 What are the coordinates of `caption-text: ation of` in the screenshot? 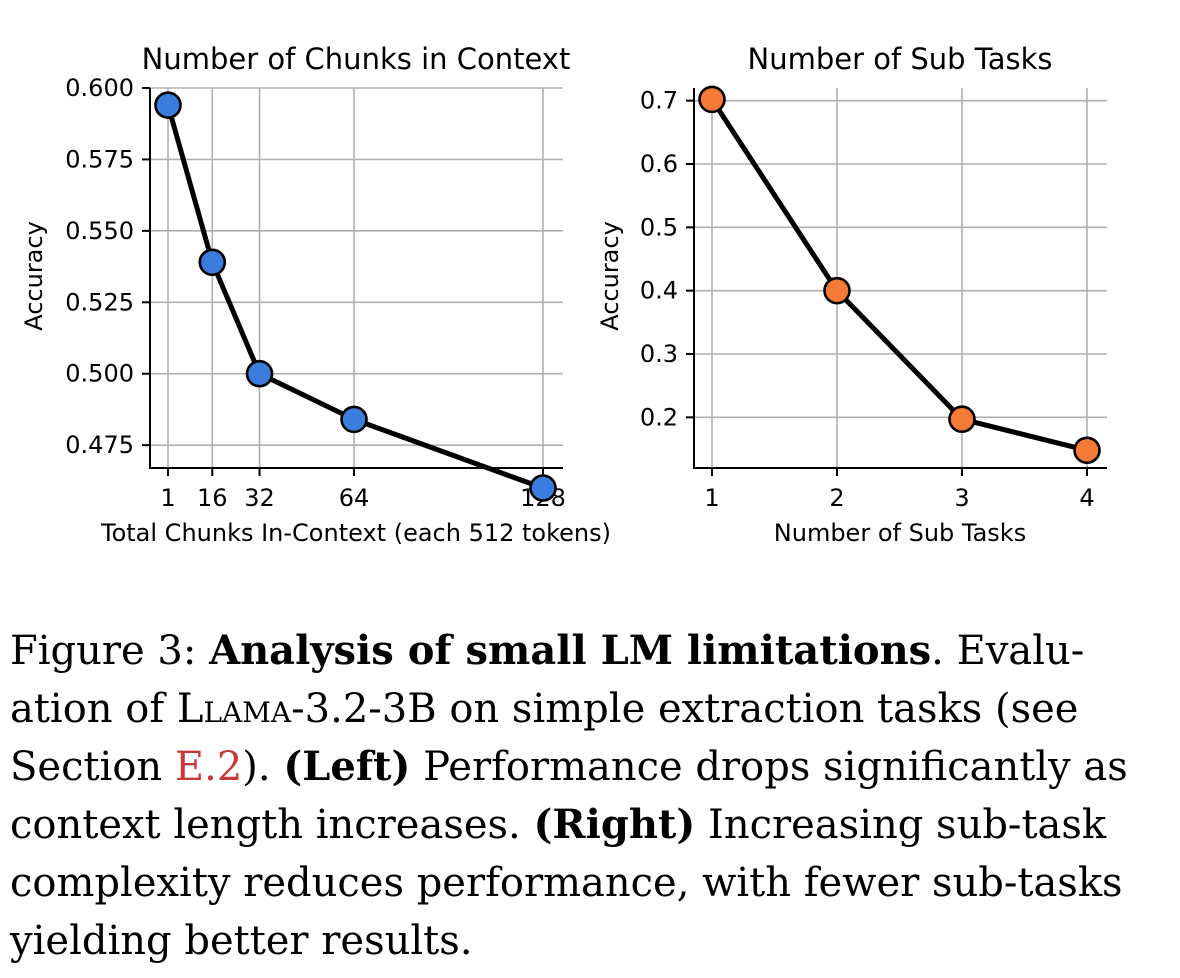 It's located at (93, 709).